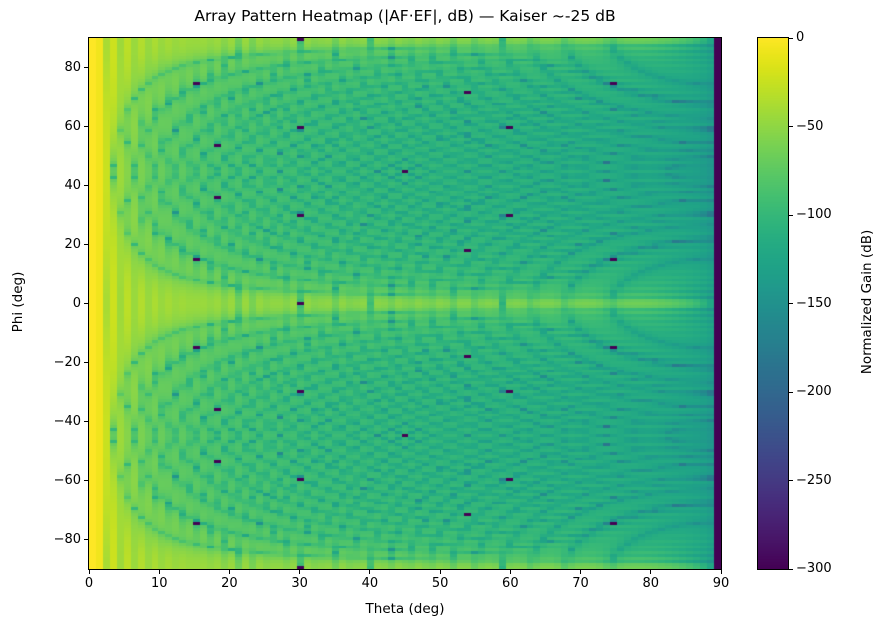 This screenshot has width=885, height=637. Describe the element at coordinates (510, 583) in the screenshot. I see `x-tick-label: 60` at that location.